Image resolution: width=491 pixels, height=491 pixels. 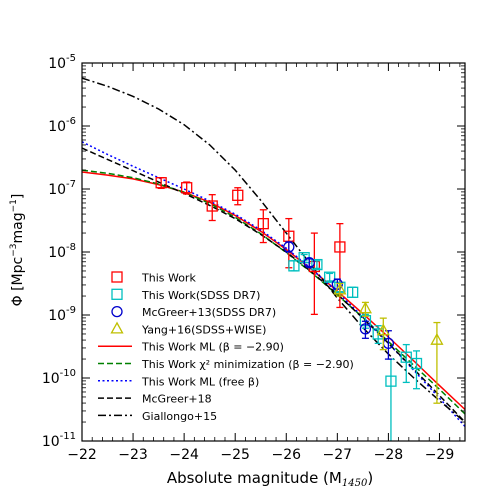 What do you see at coordinates (270, 479) in the screenshot?
I see `x-axis-label: Absolute magnitude (M1450)` at bounding box center [270, 479].